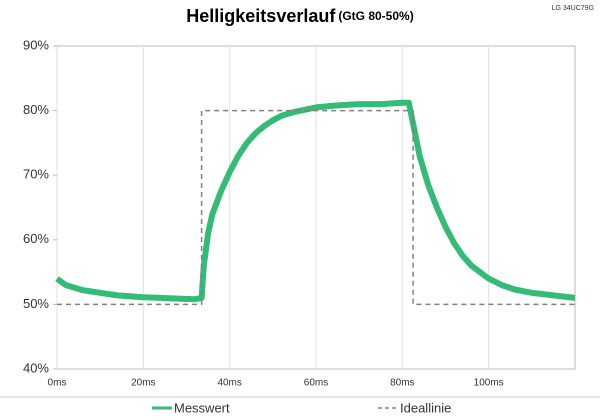 The height and width of the screenshot is (420, 600). I want to click on chart-subtitle: (GtG 80-50%), so click(375, 16).